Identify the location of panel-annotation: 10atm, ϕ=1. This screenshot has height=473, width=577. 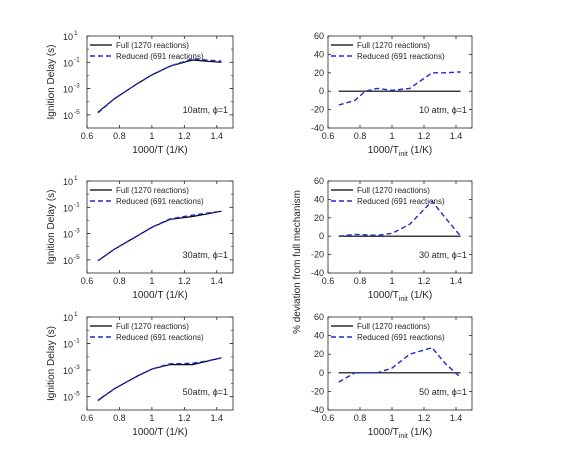
(205, 110).